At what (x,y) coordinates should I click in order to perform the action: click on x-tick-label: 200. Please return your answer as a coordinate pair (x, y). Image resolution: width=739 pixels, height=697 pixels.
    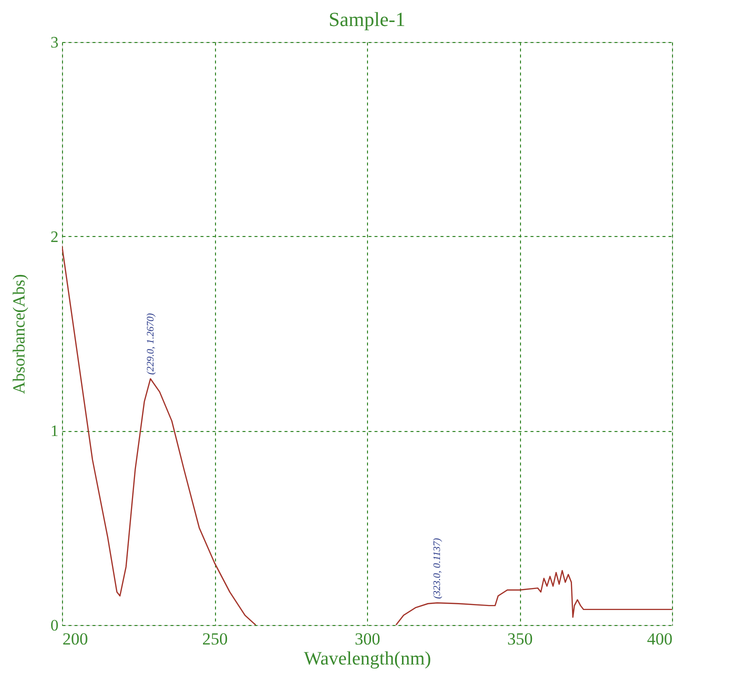
    Looking at the image, I should click on (75, 639).